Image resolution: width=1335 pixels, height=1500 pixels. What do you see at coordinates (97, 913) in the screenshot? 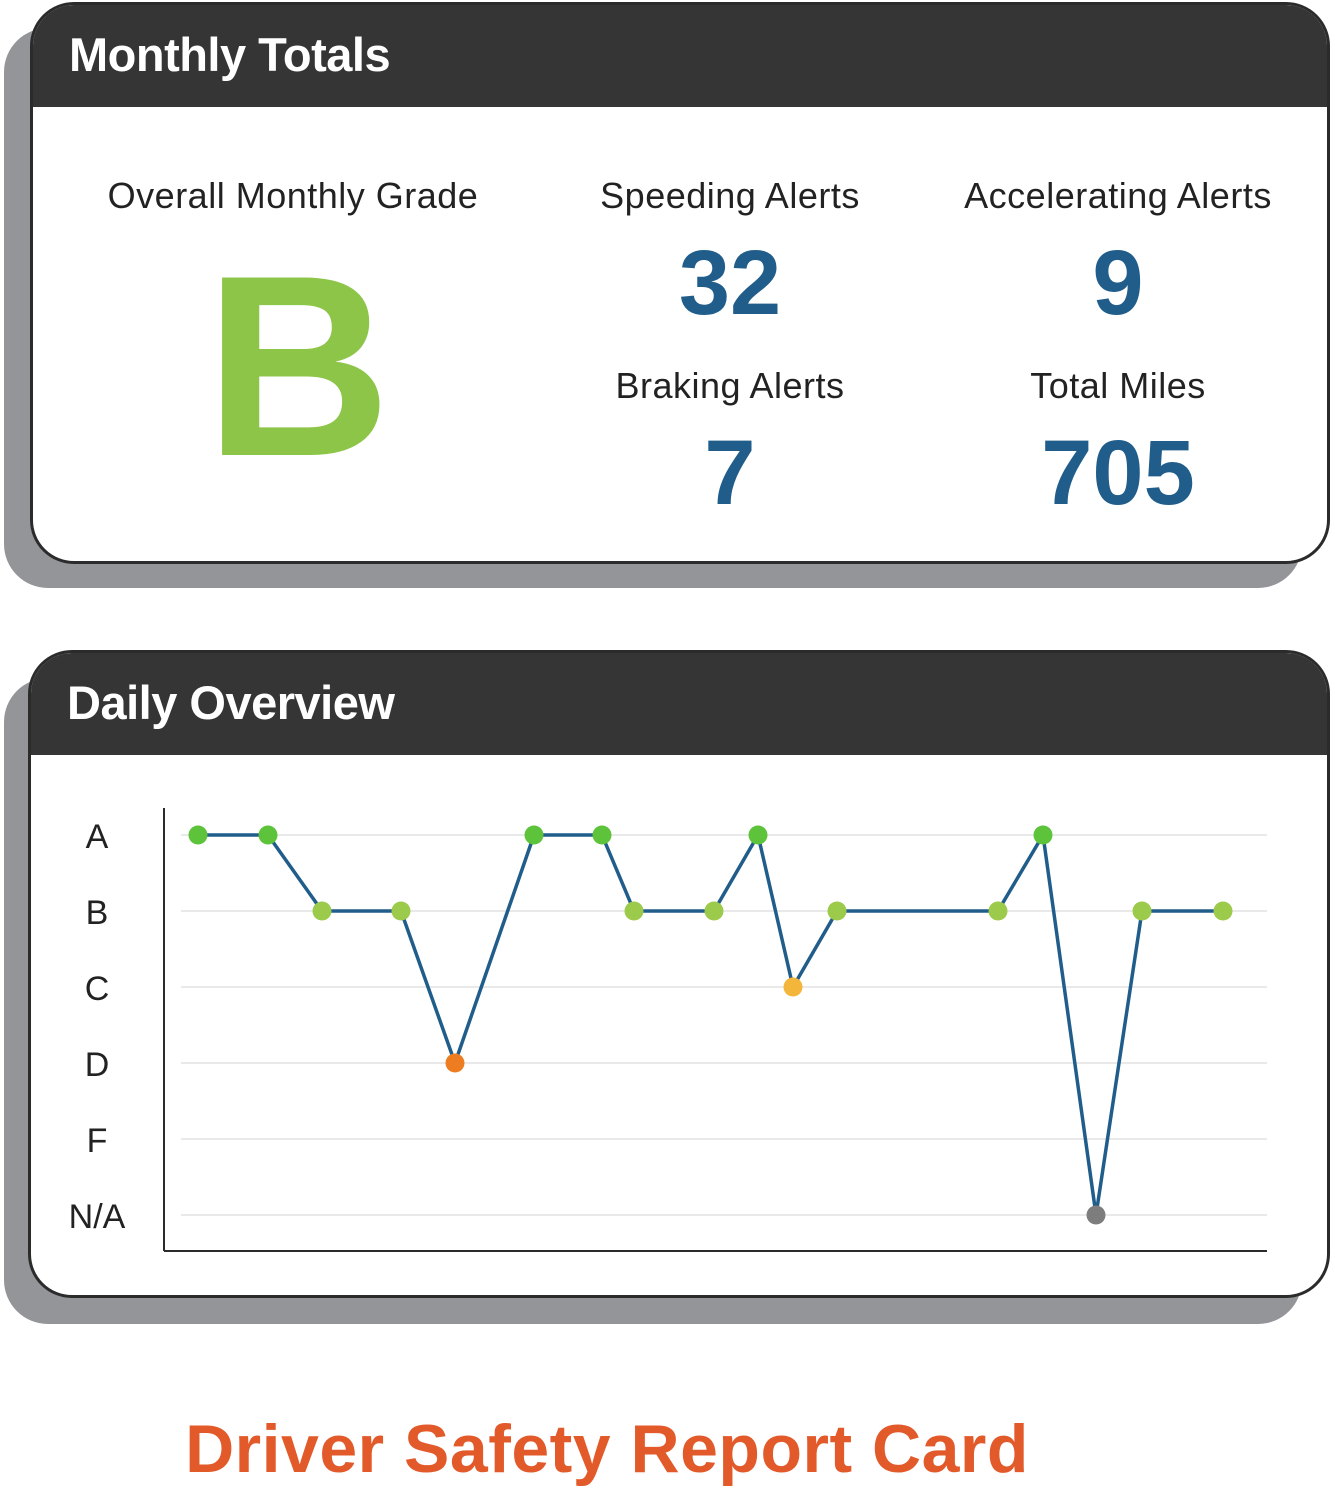
I see `y-tick-label-b: B` at bounding box center [97, 913].